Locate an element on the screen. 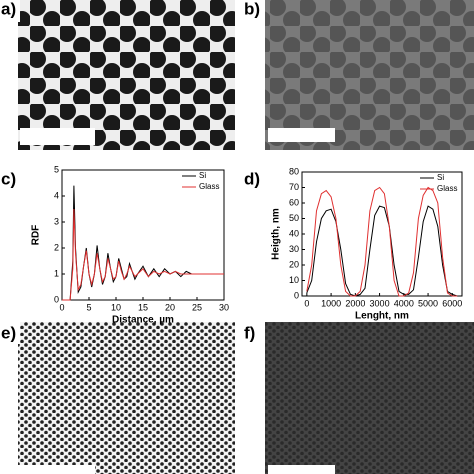  panel-label: d) is located at coordinates (252, 178).